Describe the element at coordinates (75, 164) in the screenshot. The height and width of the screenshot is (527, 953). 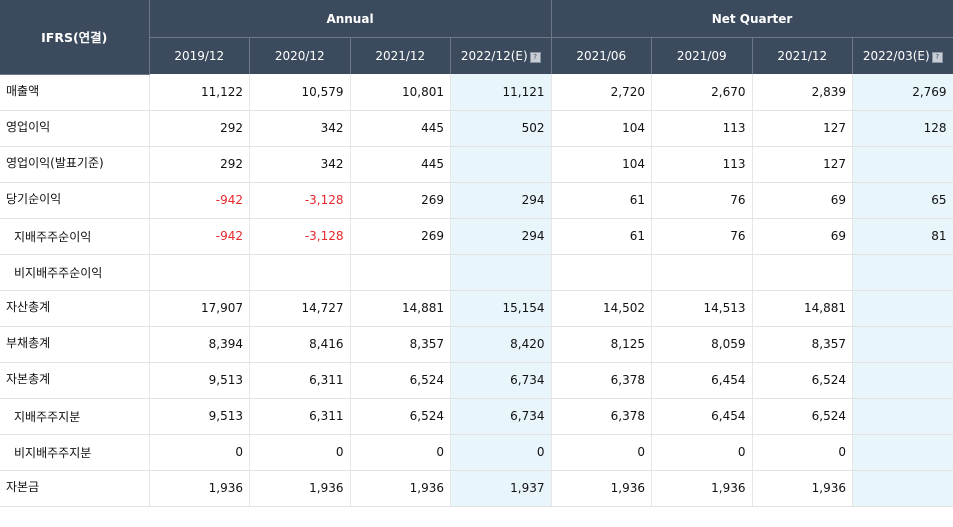
I see `row-label: 영업이익(발표기준)` at that location.